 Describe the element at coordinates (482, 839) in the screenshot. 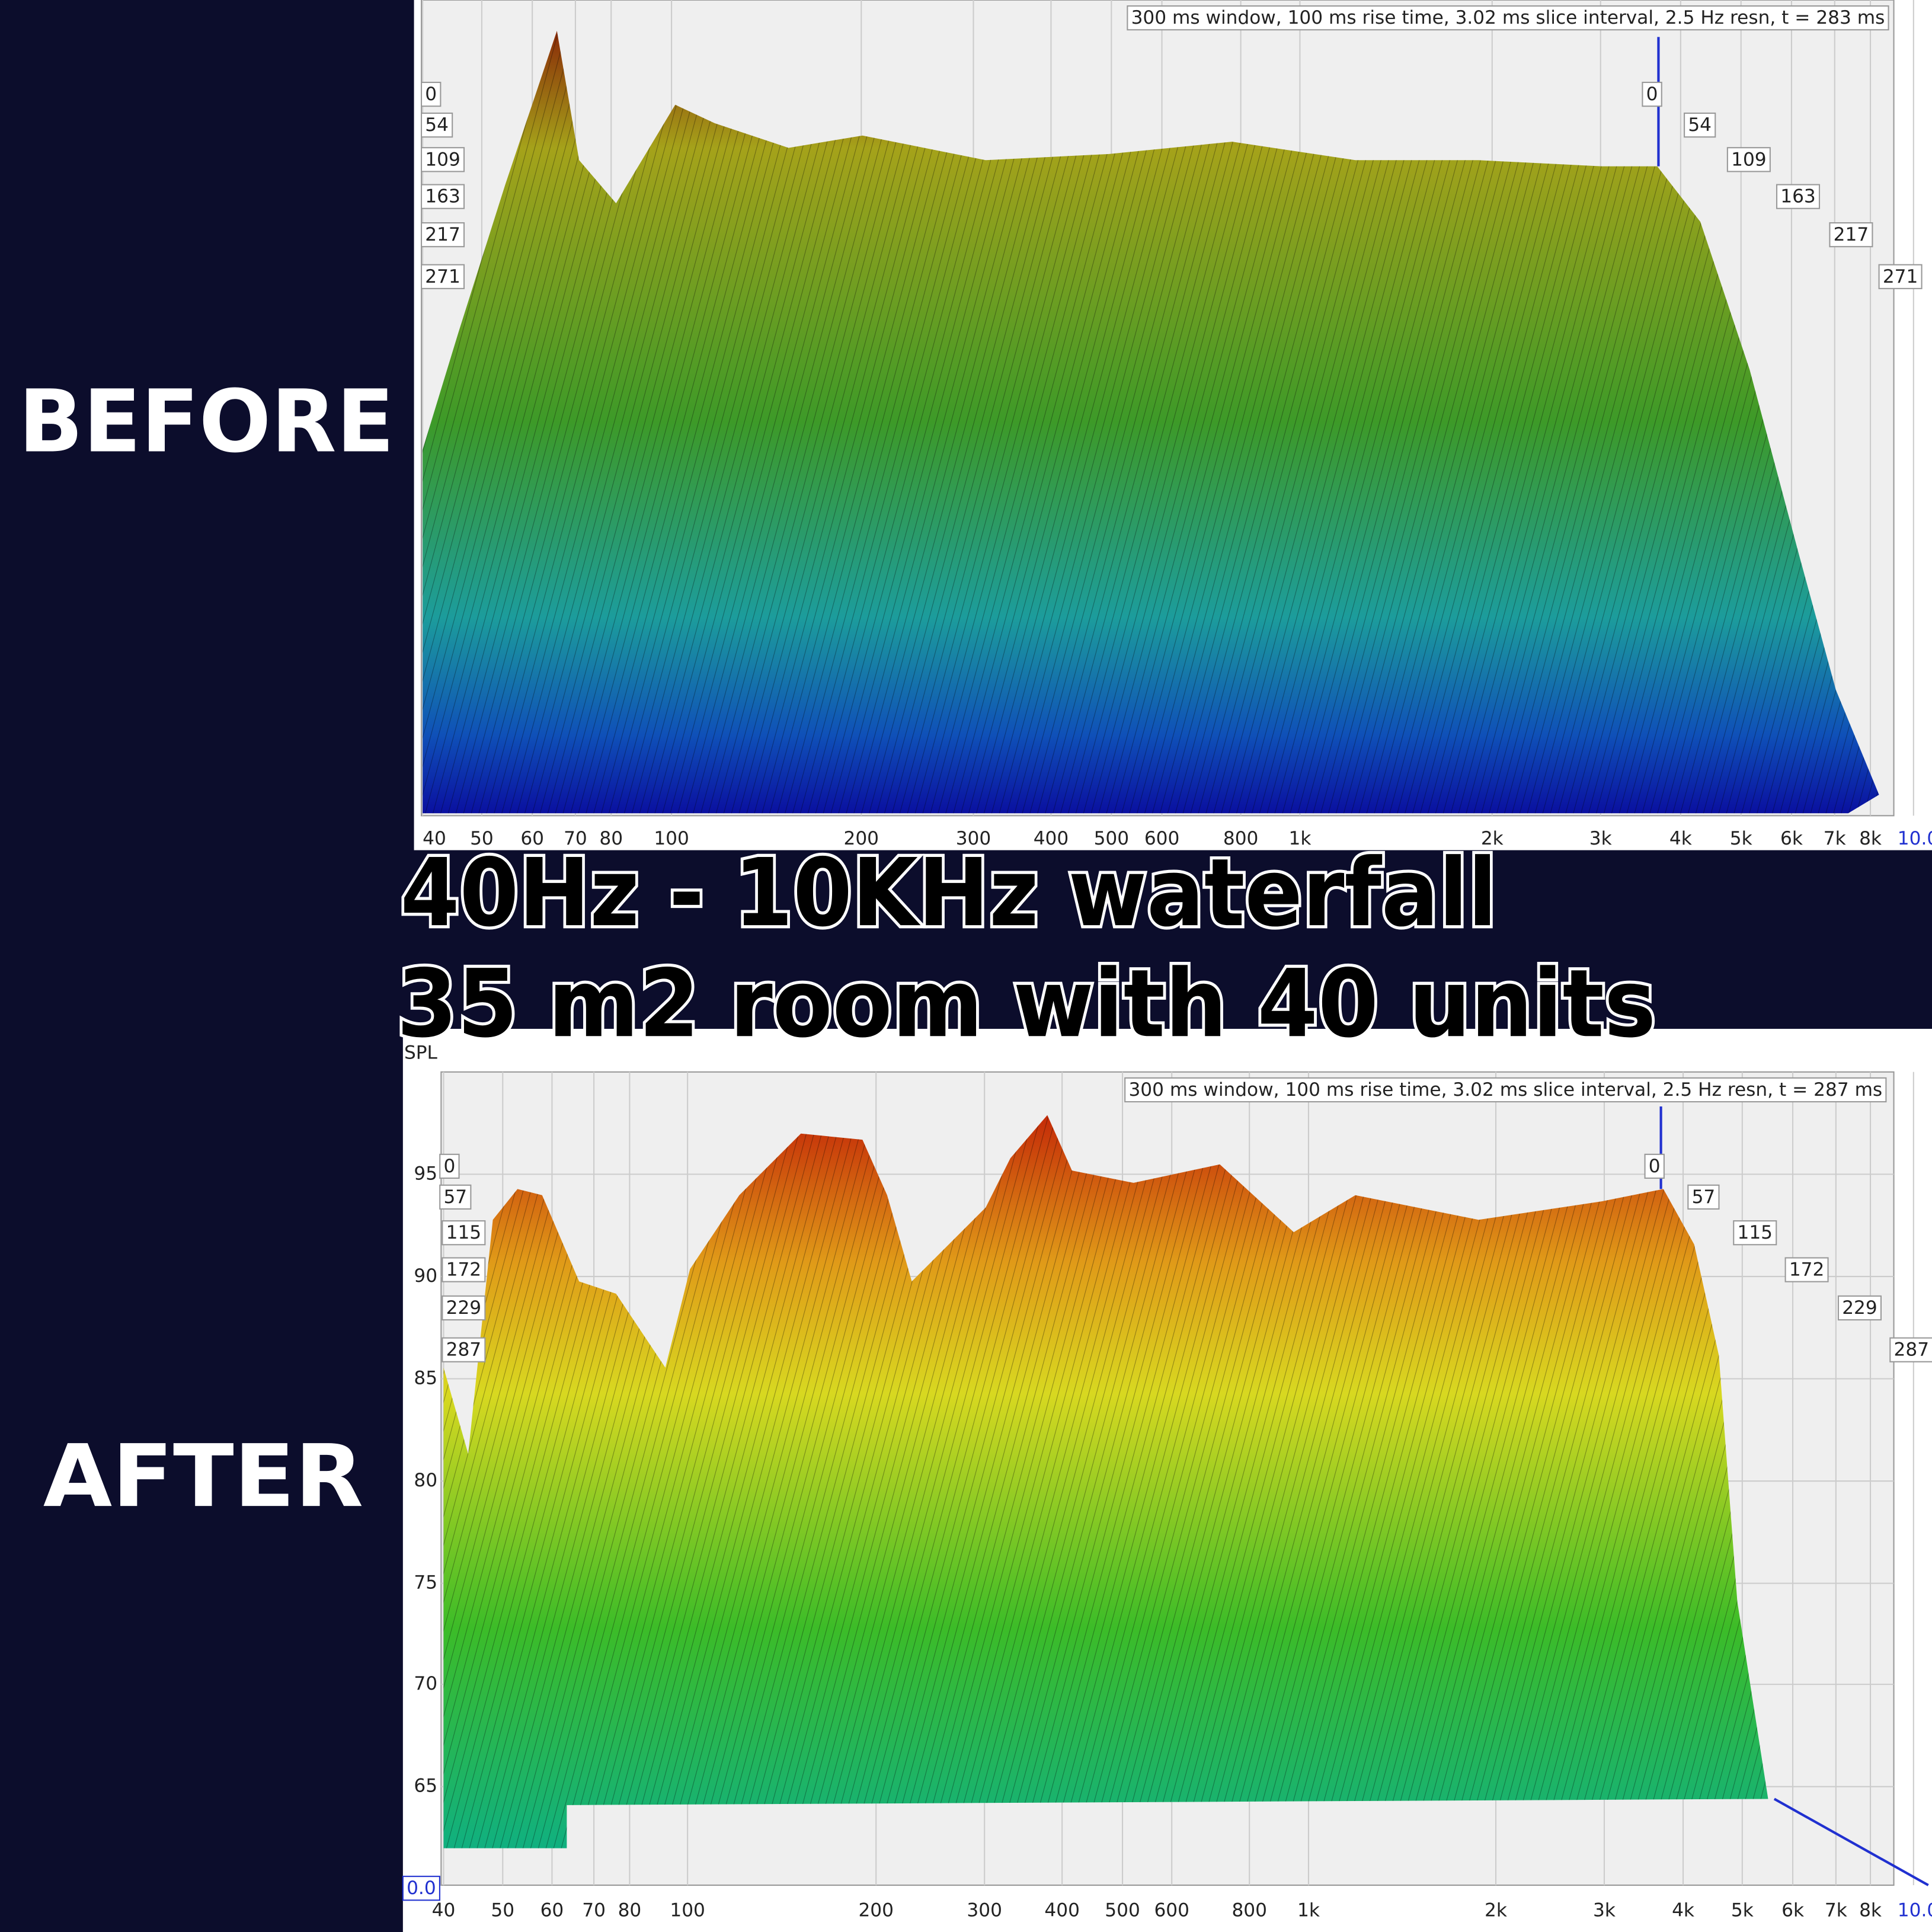

I see `x-tick-label: 50` at that location.